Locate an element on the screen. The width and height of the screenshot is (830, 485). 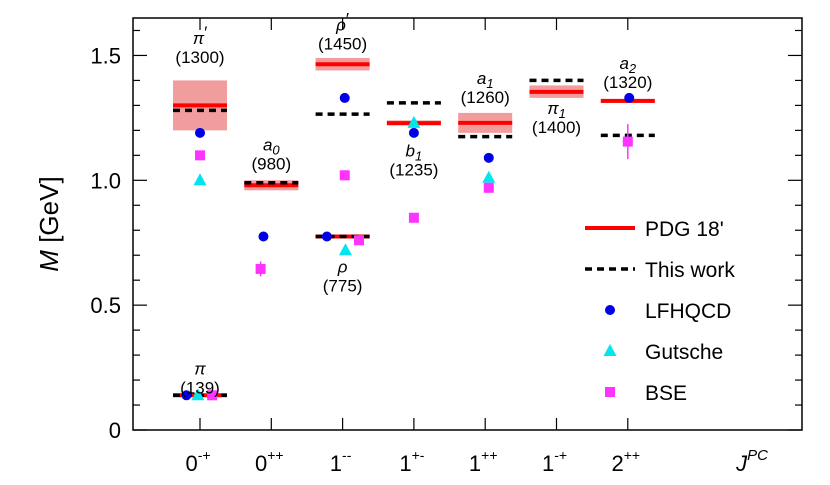
annotation-a0-symbol: a0 is located at coordinates (271, 146).